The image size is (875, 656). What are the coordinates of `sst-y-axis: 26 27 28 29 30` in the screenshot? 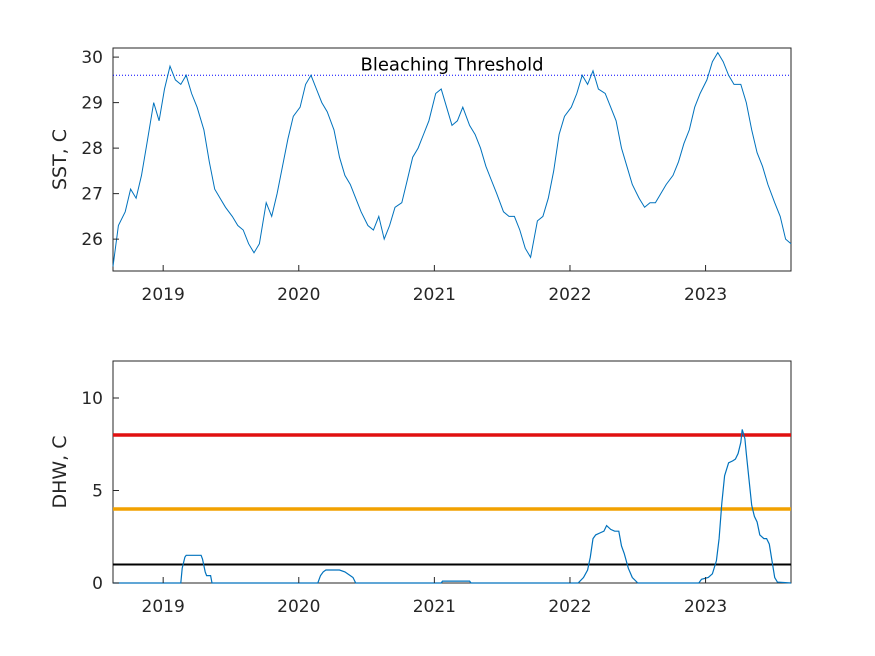 It's located at (100, 149).